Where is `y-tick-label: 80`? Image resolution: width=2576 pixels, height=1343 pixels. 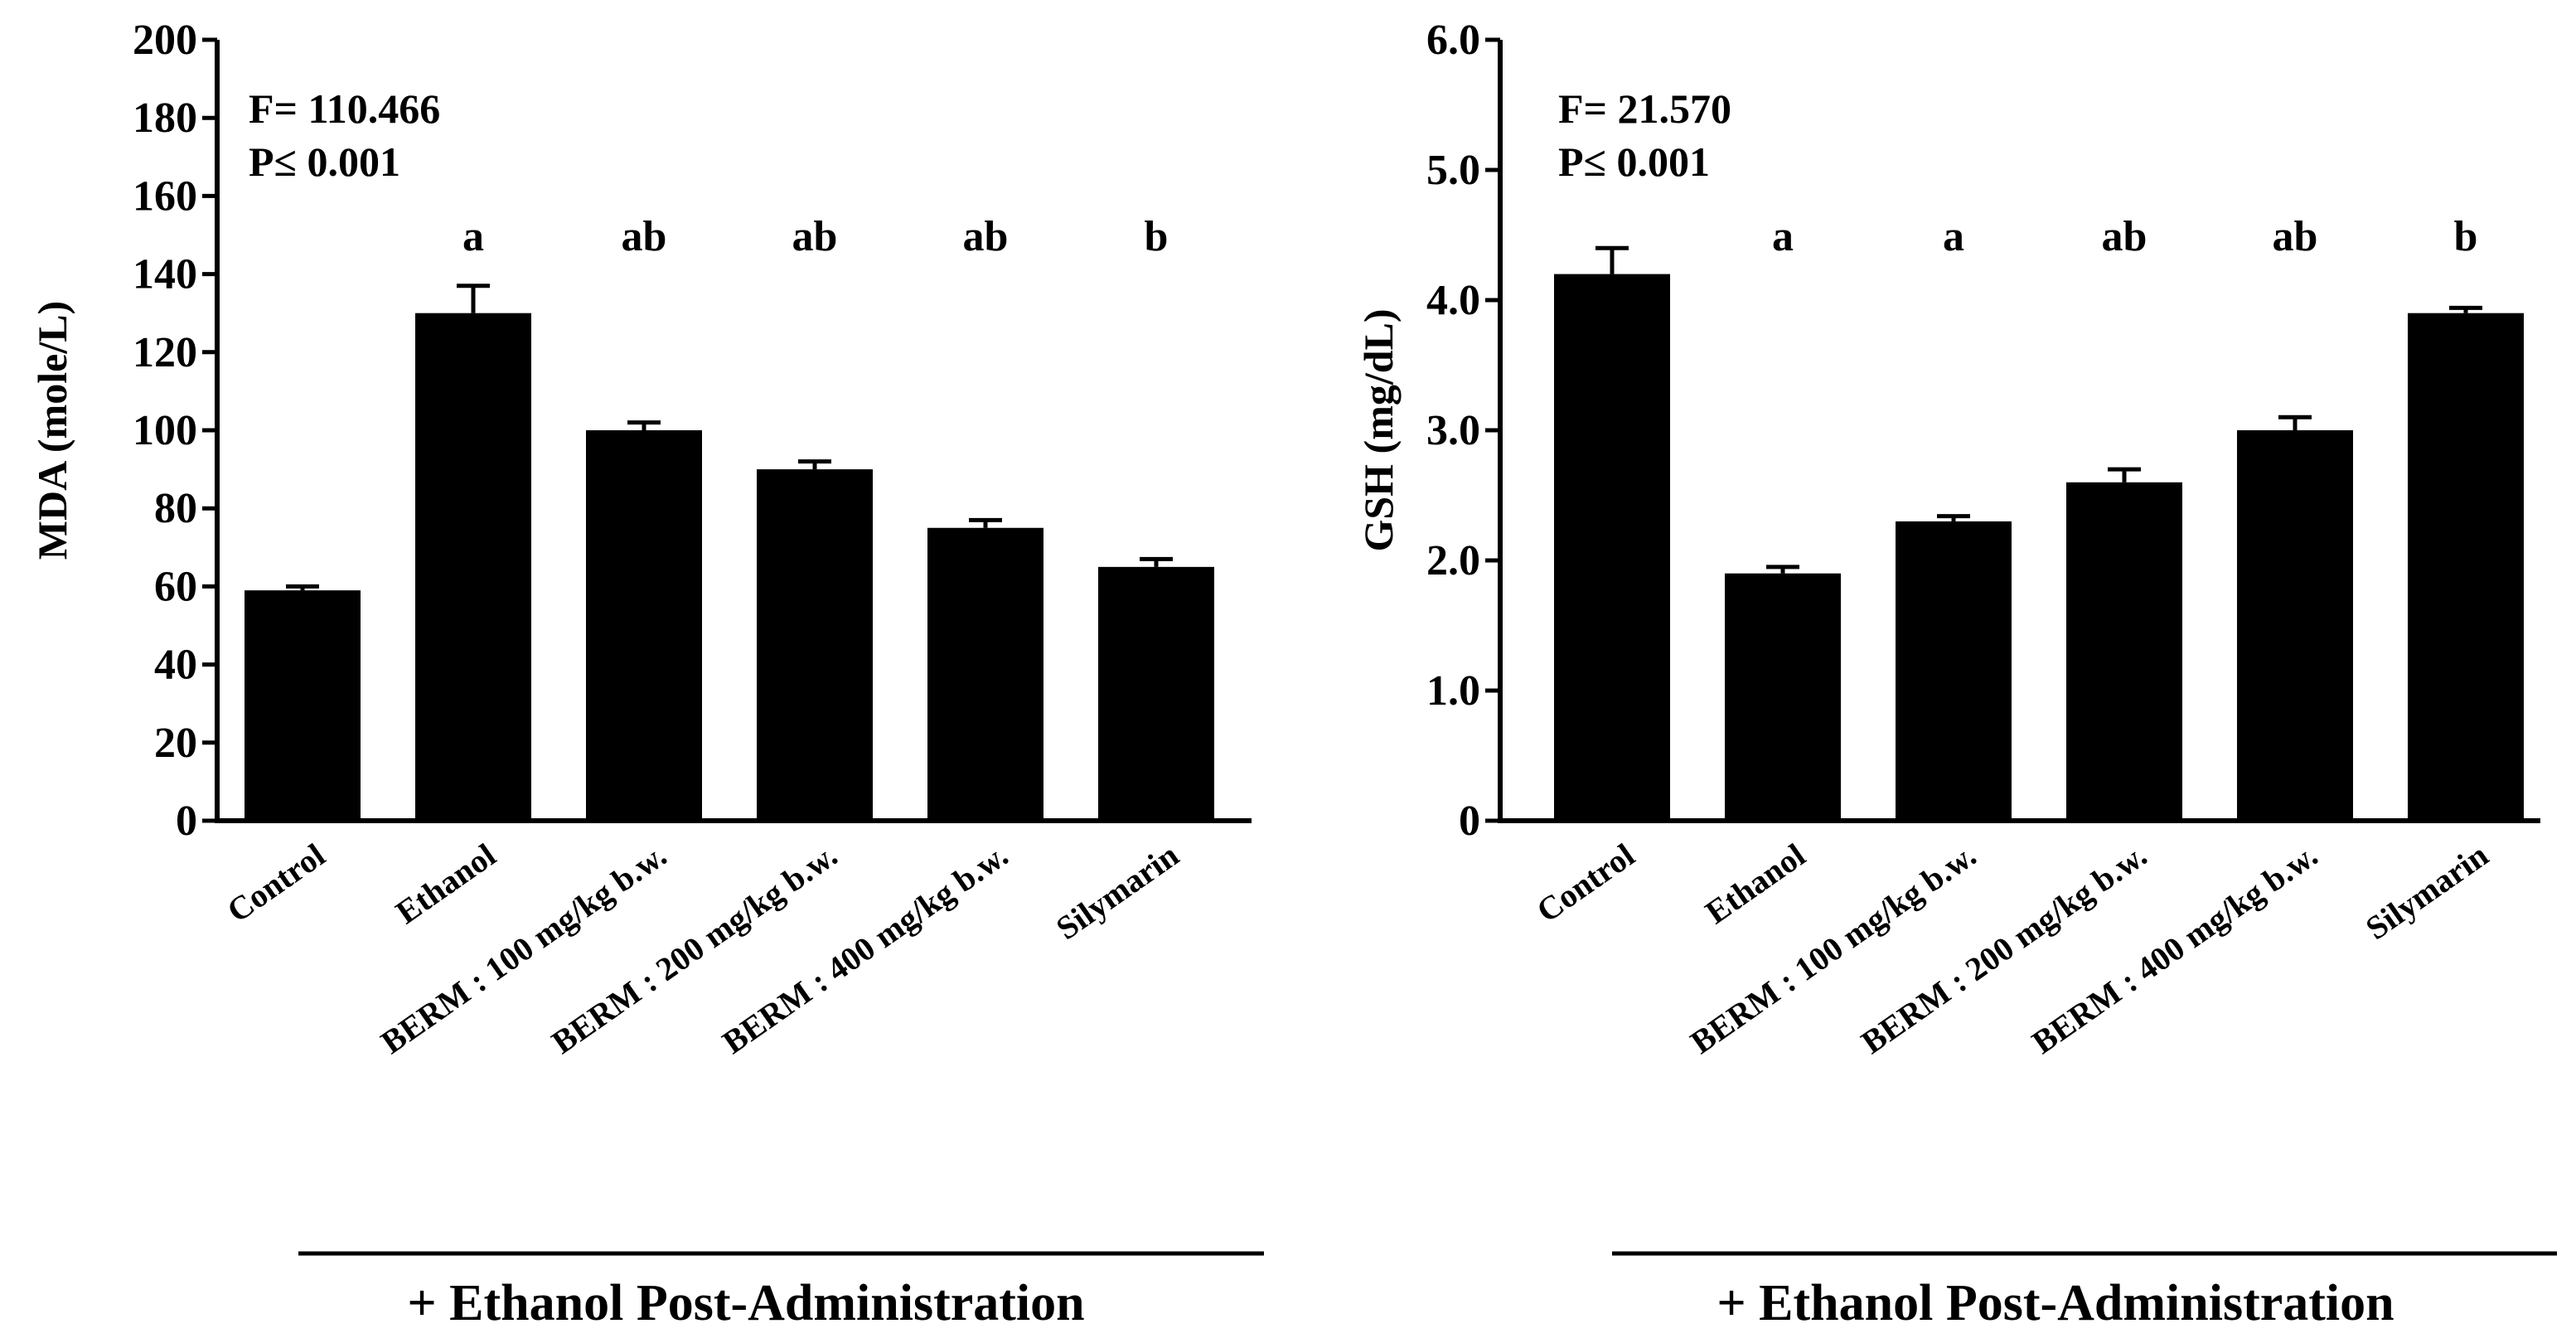 y-tick-label: 80 is located at coordinates (175, 509).